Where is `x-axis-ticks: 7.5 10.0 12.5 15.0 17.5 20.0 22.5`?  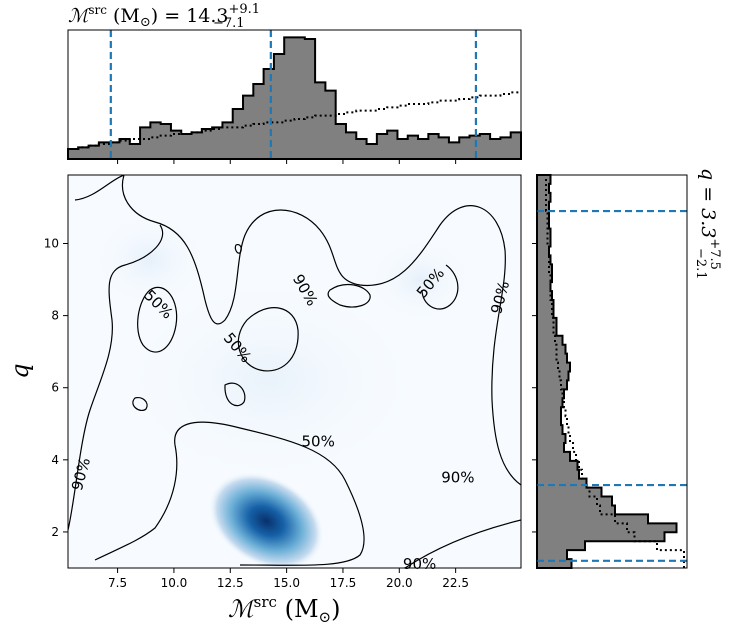
x-axis-ticks: 7.5 10.0 12.5 15.0 17.5 20.0 22.5 is located at coordinates (288, 579).